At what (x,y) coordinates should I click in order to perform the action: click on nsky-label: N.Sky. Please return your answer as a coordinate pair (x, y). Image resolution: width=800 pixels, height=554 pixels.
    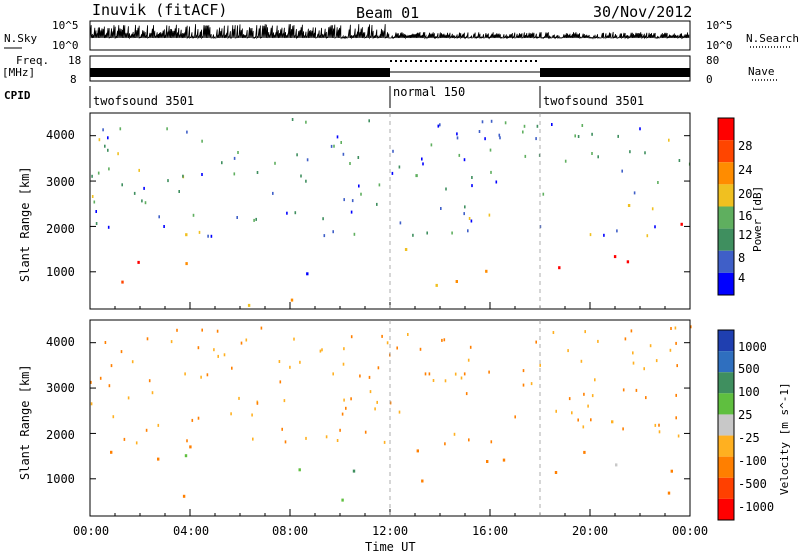
    Looking at the image, I should click on (21, 38).